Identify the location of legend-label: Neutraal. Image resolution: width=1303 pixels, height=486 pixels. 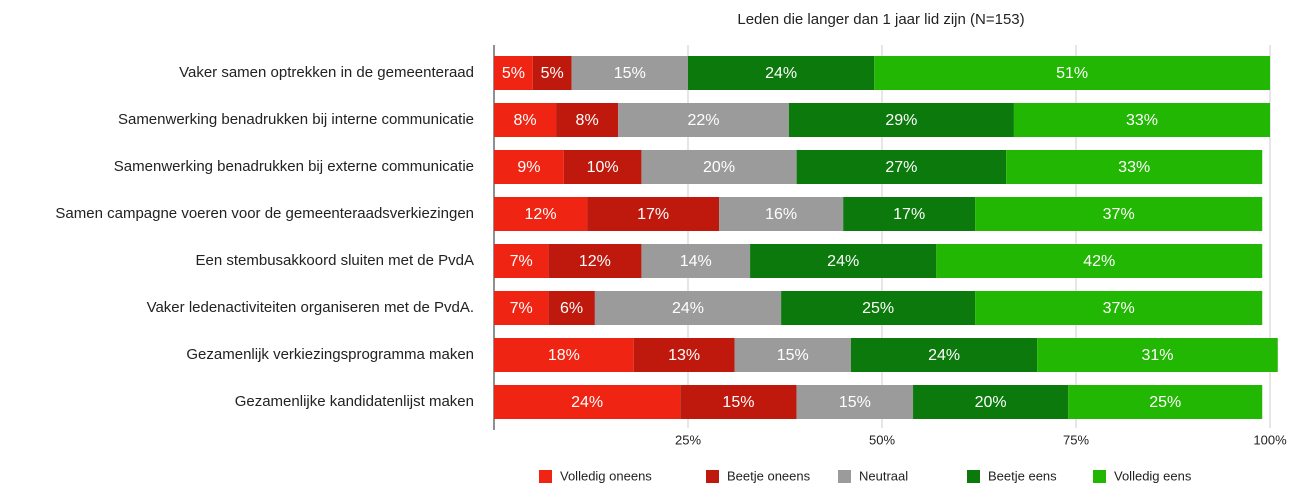
(883, 475).